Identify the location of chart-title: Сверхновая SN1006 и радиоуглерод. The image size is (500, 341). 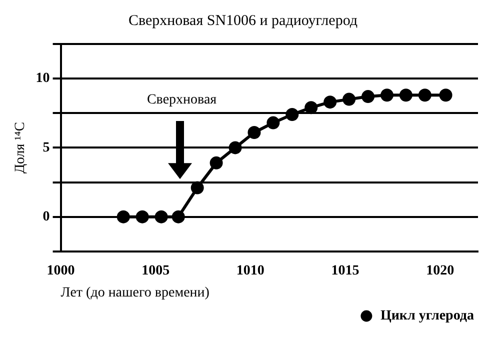
(243, 20).